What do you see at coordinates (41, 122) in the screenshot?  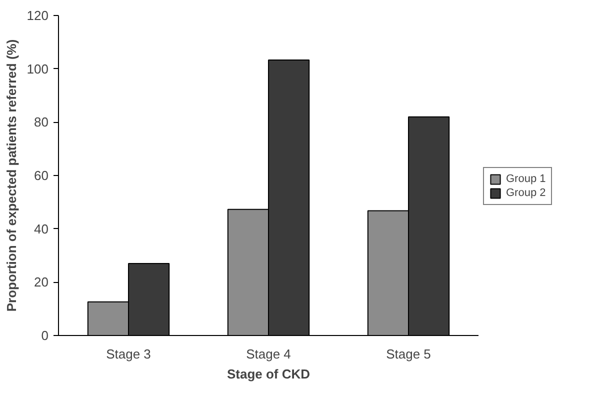 I see `y-tick-label: 80` at bounding box center [41, 122].